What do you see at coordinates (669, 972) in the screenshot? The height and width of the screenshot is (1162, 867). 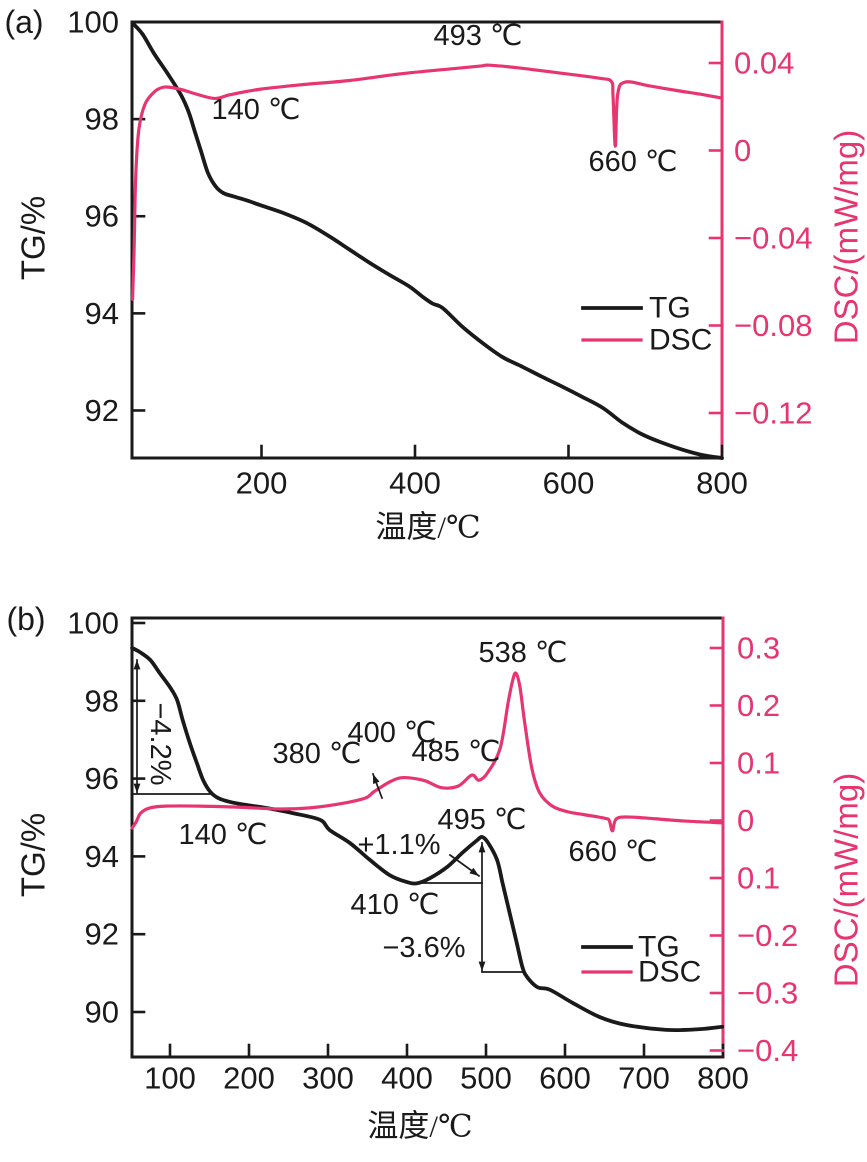 I see `panel-b-legend-dsc-label: DSC` at bounding box center [669, 972].